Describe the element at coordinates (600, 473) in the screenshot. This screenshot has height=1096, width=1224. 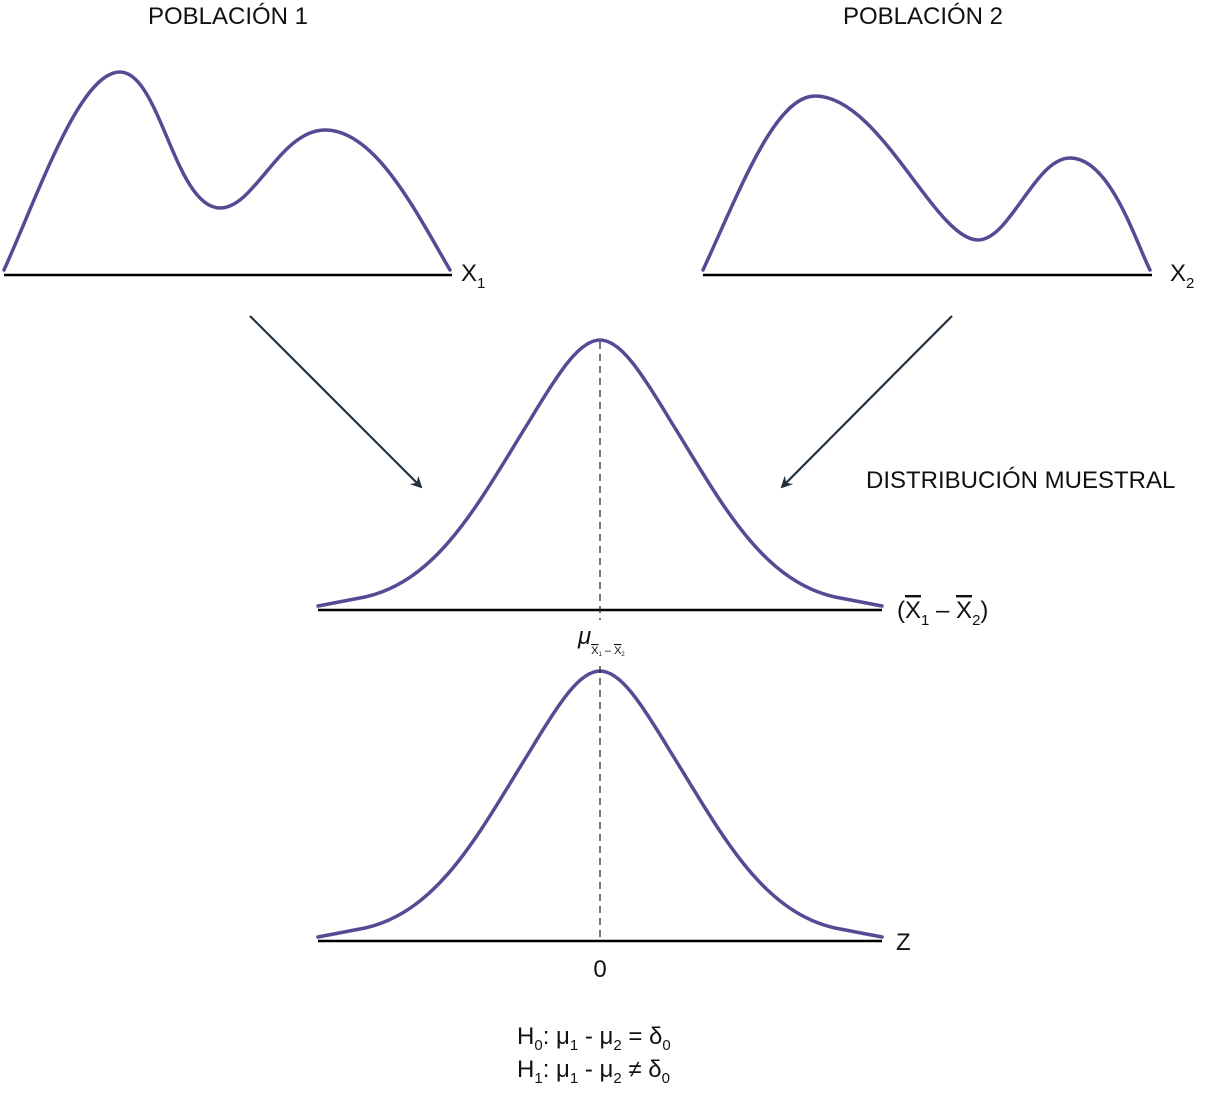
I see `sampling-distribution-curve` at that location.